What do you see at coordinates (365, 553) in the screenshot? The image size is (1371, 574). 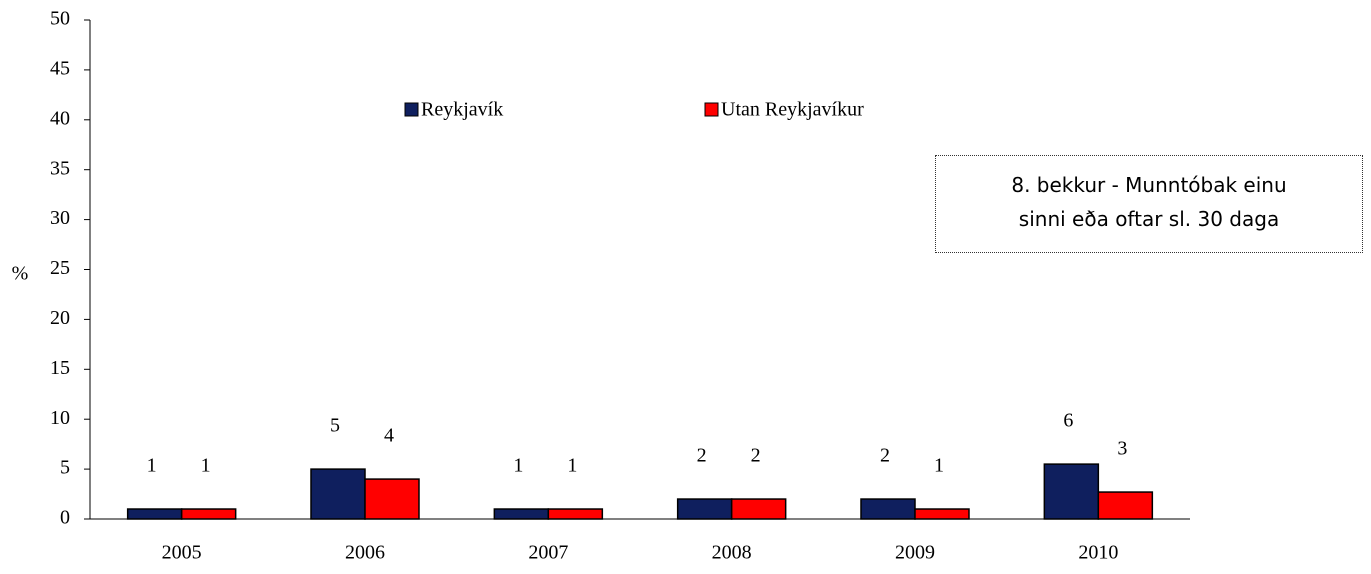 I see `x-tick-label: 2006` at bounding box center [365, 553].